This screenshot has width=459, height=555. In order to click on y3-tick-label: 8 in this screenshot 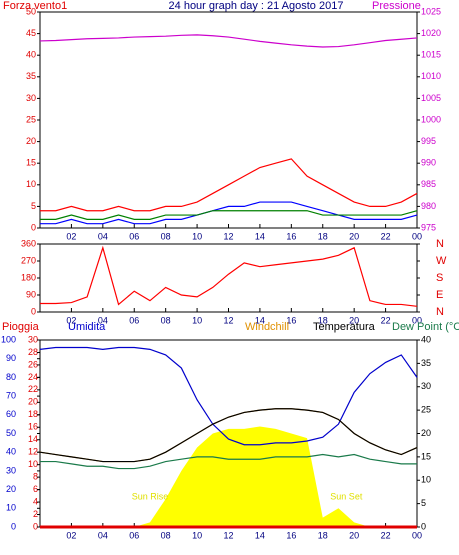, I will do `click(35, 477)`.